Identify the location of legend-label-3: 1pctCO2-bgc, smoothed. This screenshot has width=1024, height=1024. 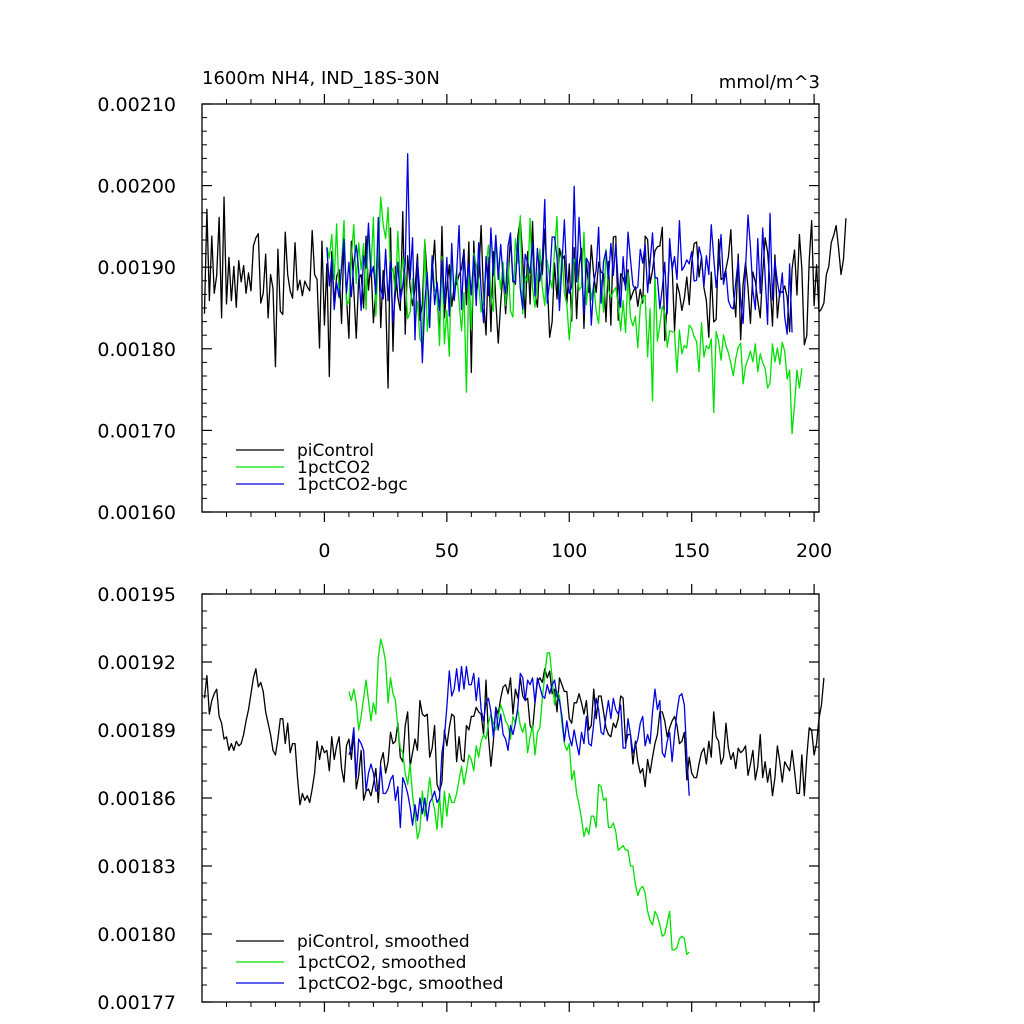
(400, 984).